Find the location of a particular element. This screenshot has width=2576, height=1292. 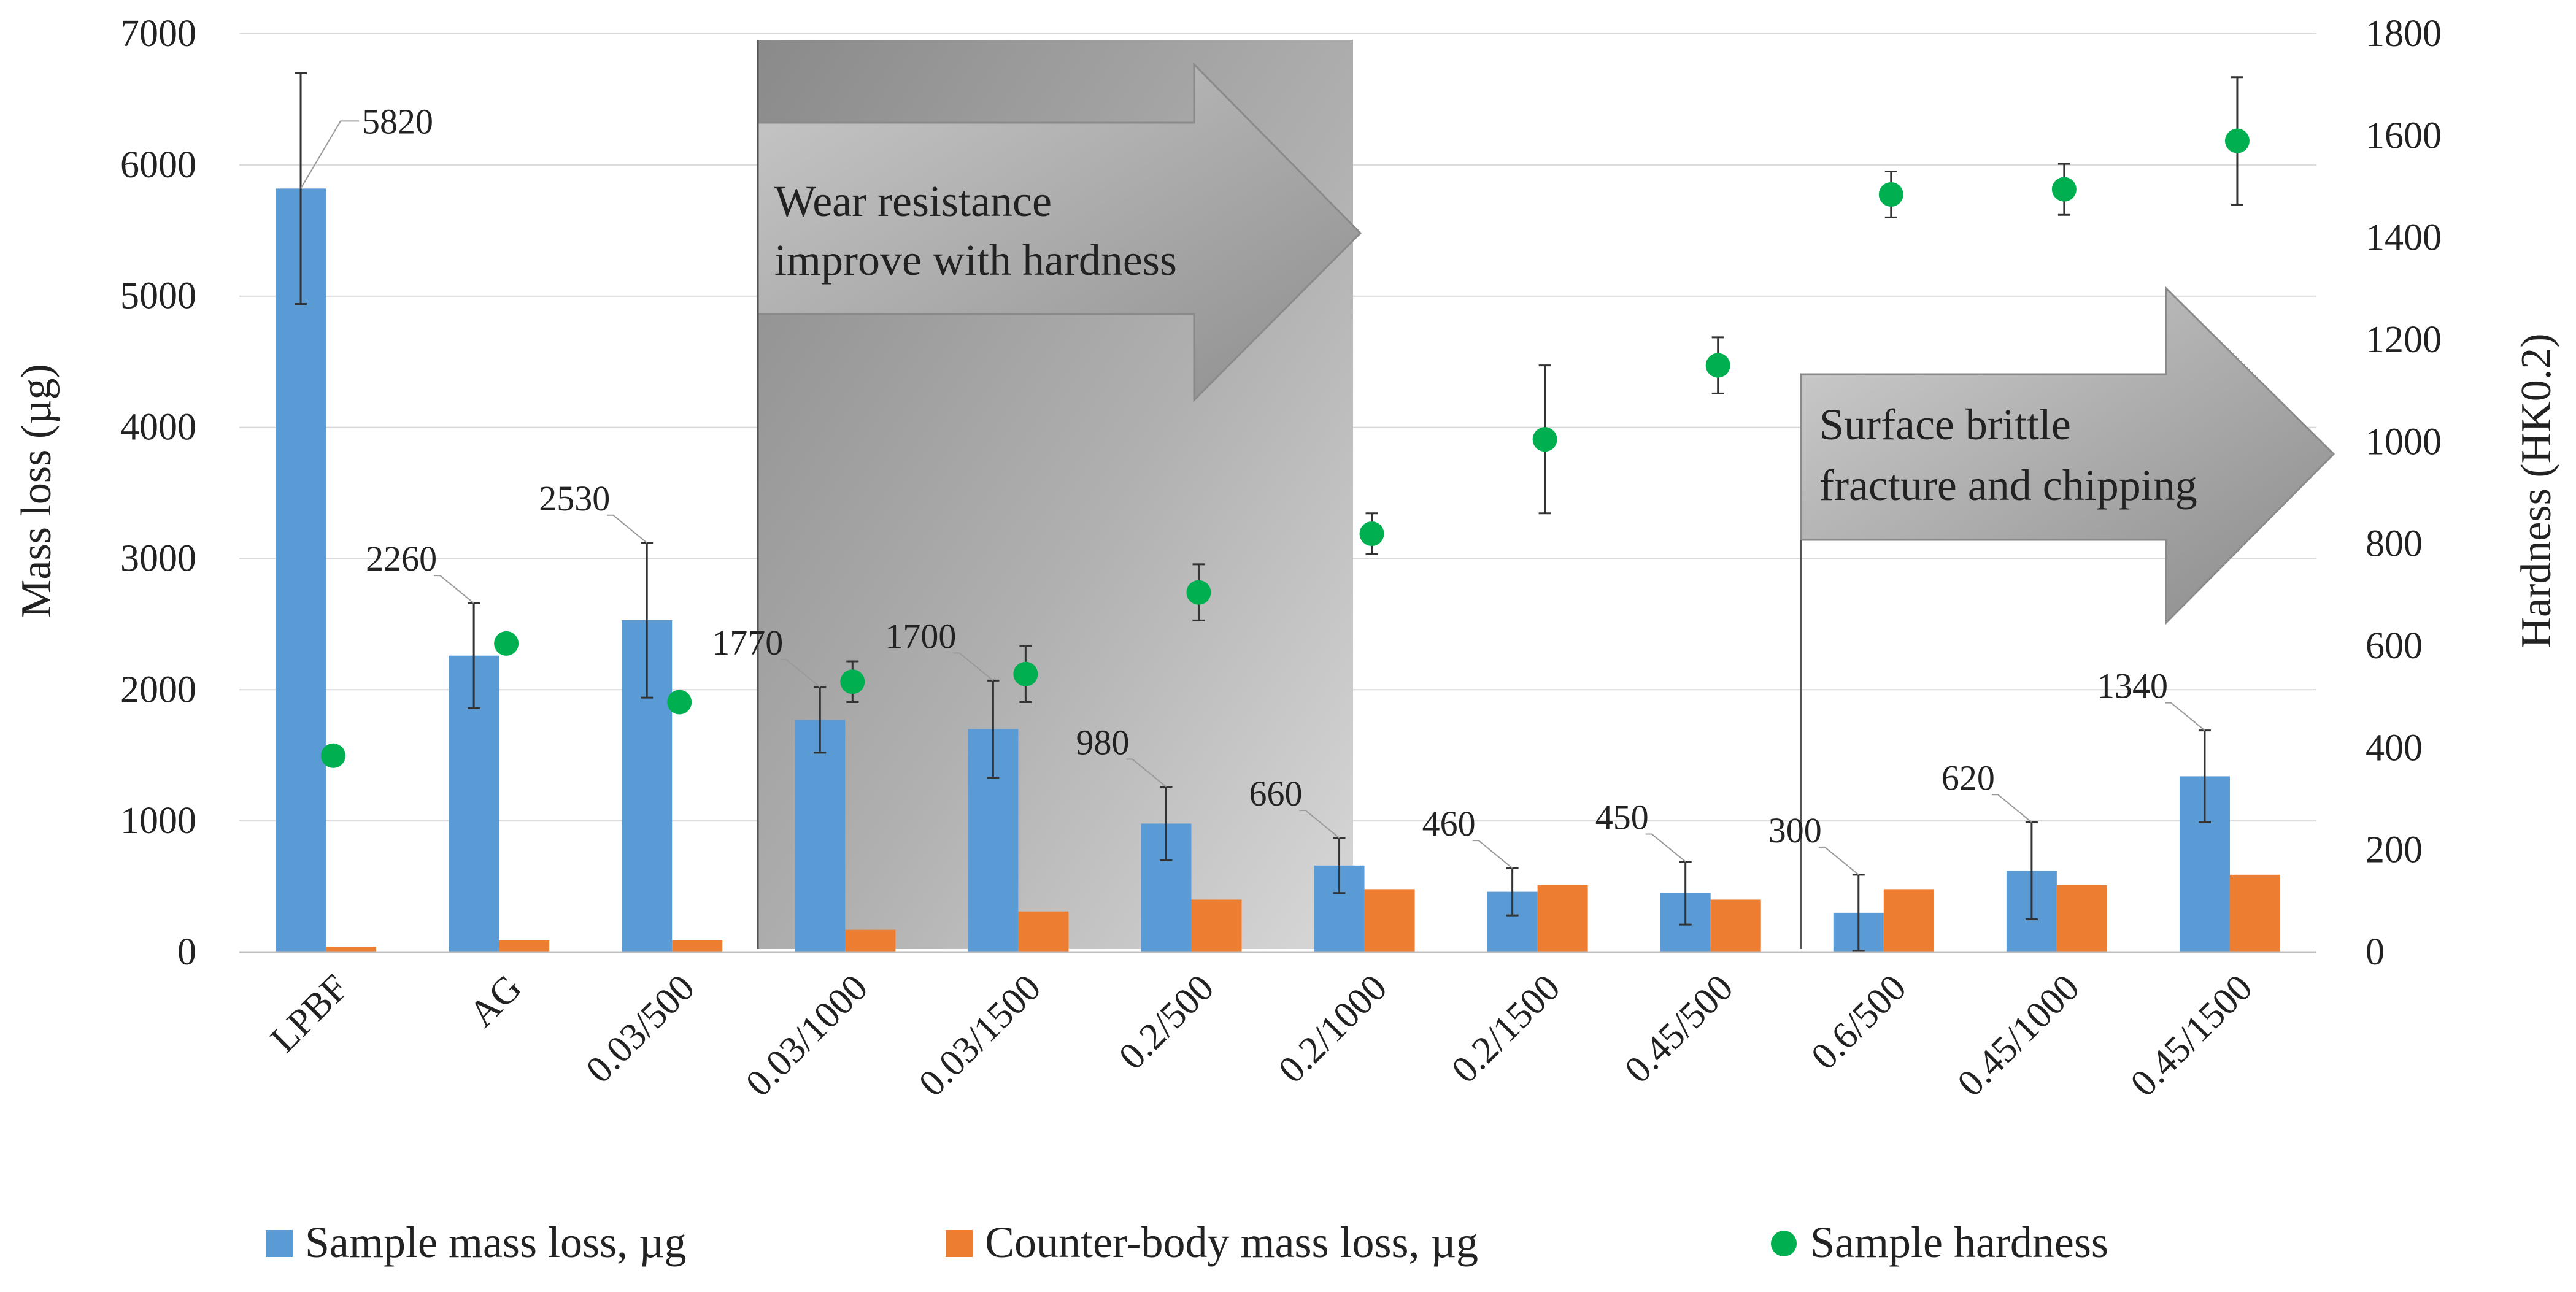

data-label-sample-mass-loss: 300 is located at coordinates (1795, 830).